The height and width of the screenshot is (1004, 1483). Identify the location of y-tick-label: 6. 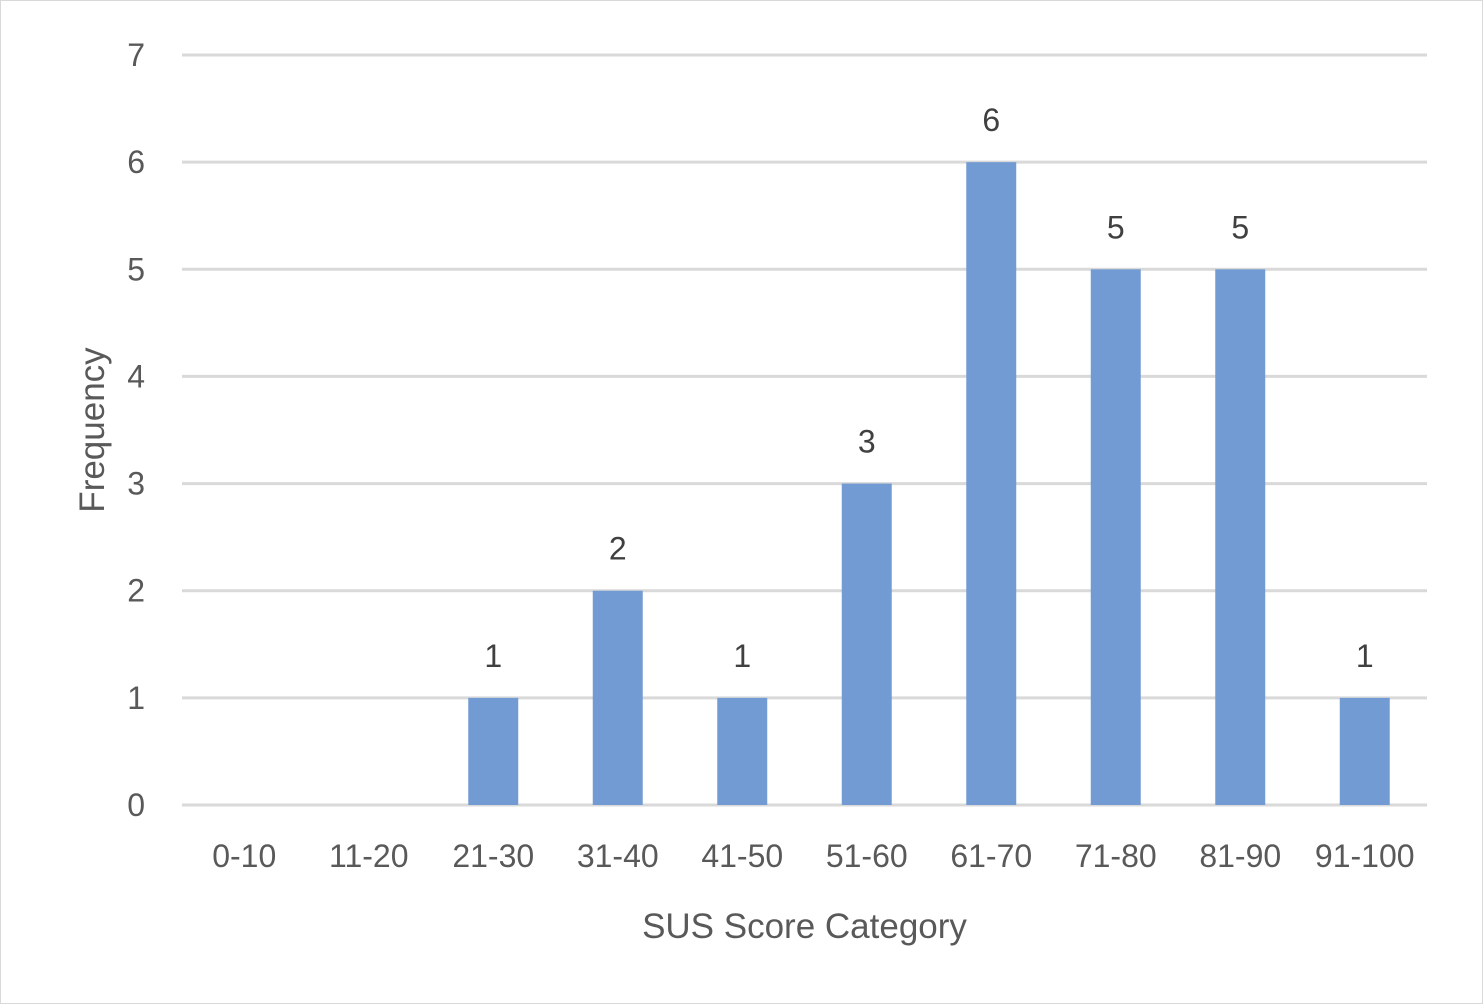
(136, 162).